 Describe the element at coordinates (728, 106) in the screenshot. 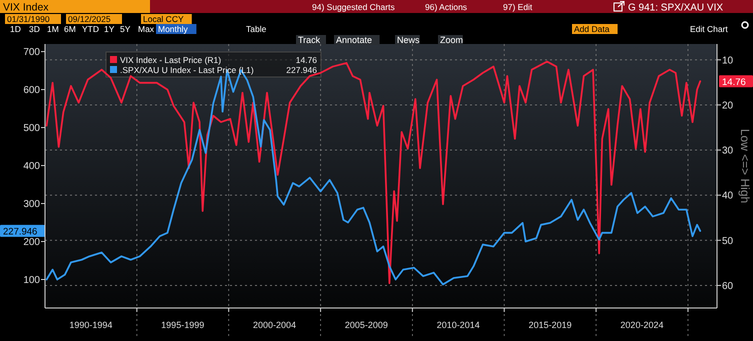

I see `y2-tick-label: 20` at that location.